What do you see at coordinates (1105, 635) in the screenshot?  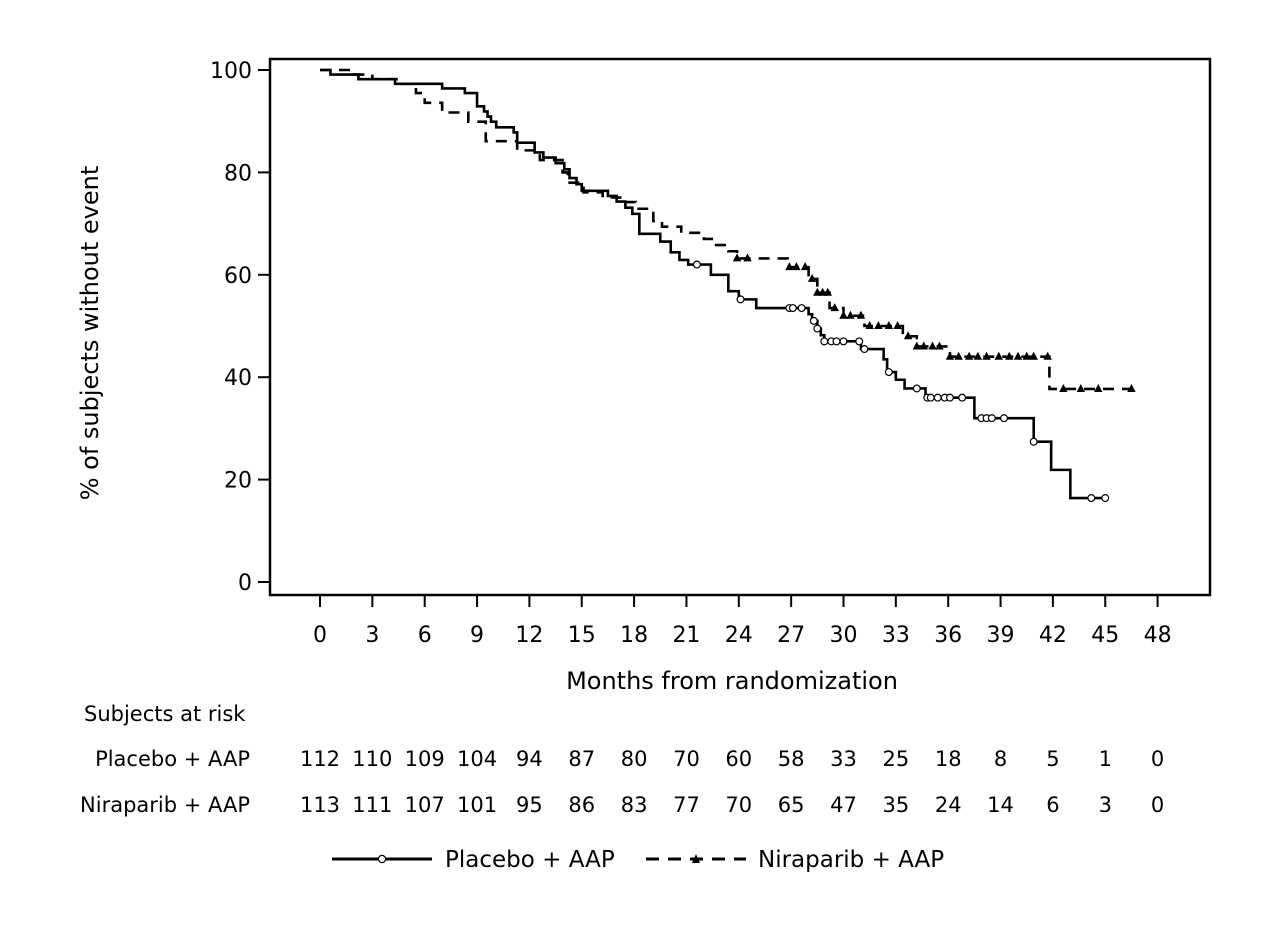 I see `x-tick-label: 45` at bounding box center [1105, 635].